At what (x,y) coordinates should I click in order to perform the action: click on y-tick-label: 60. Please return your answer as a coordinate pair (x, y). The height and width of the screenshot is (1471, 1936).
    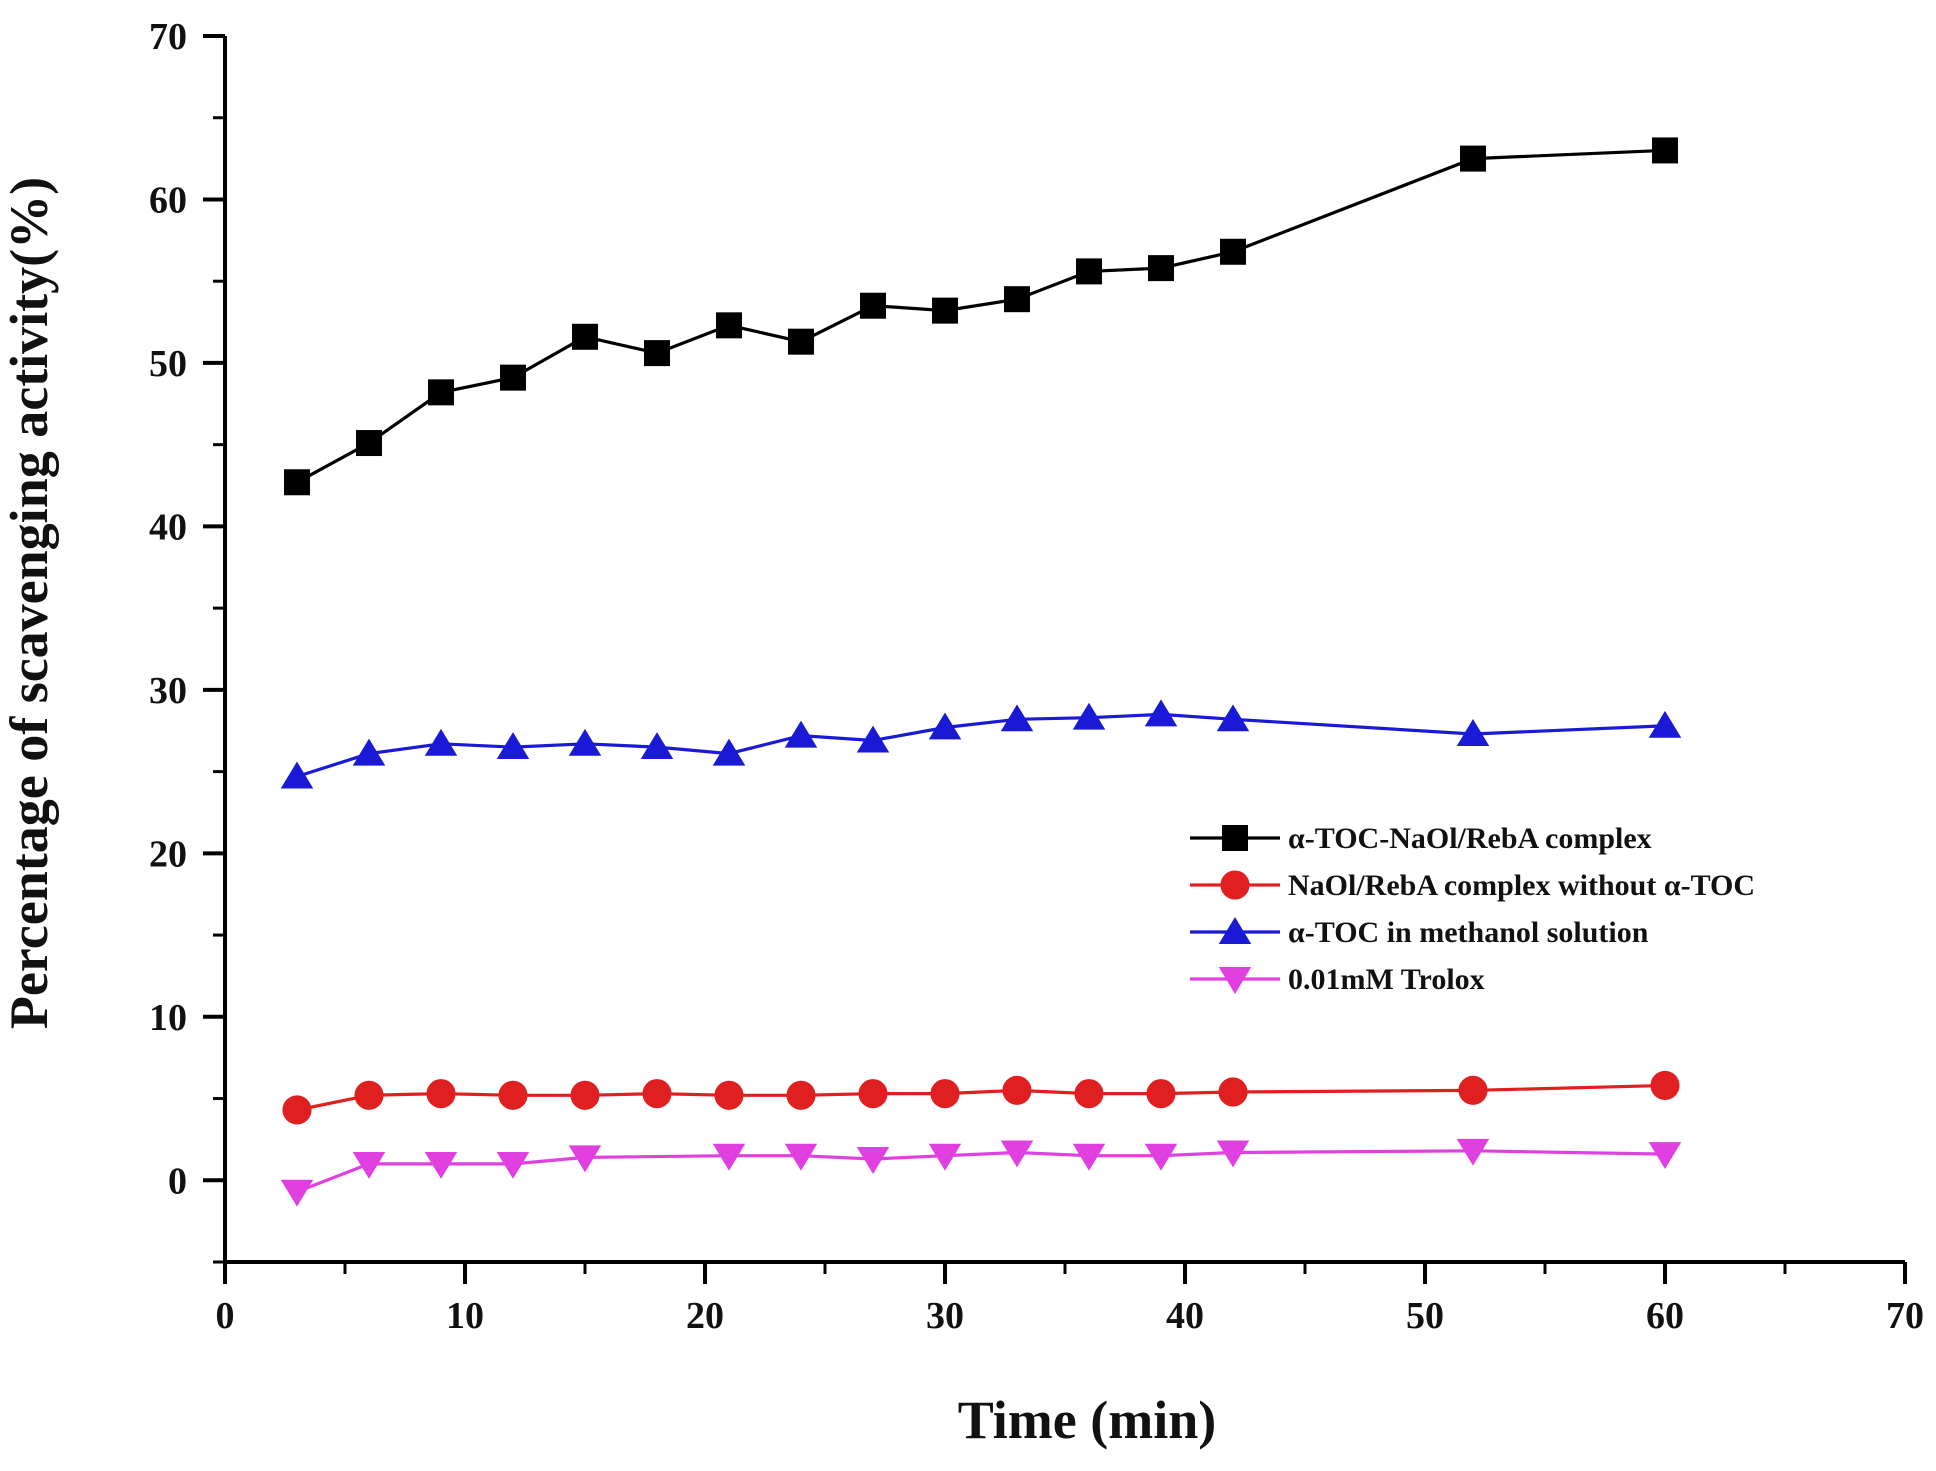
    Looking at the image, I should click on (168, 200).